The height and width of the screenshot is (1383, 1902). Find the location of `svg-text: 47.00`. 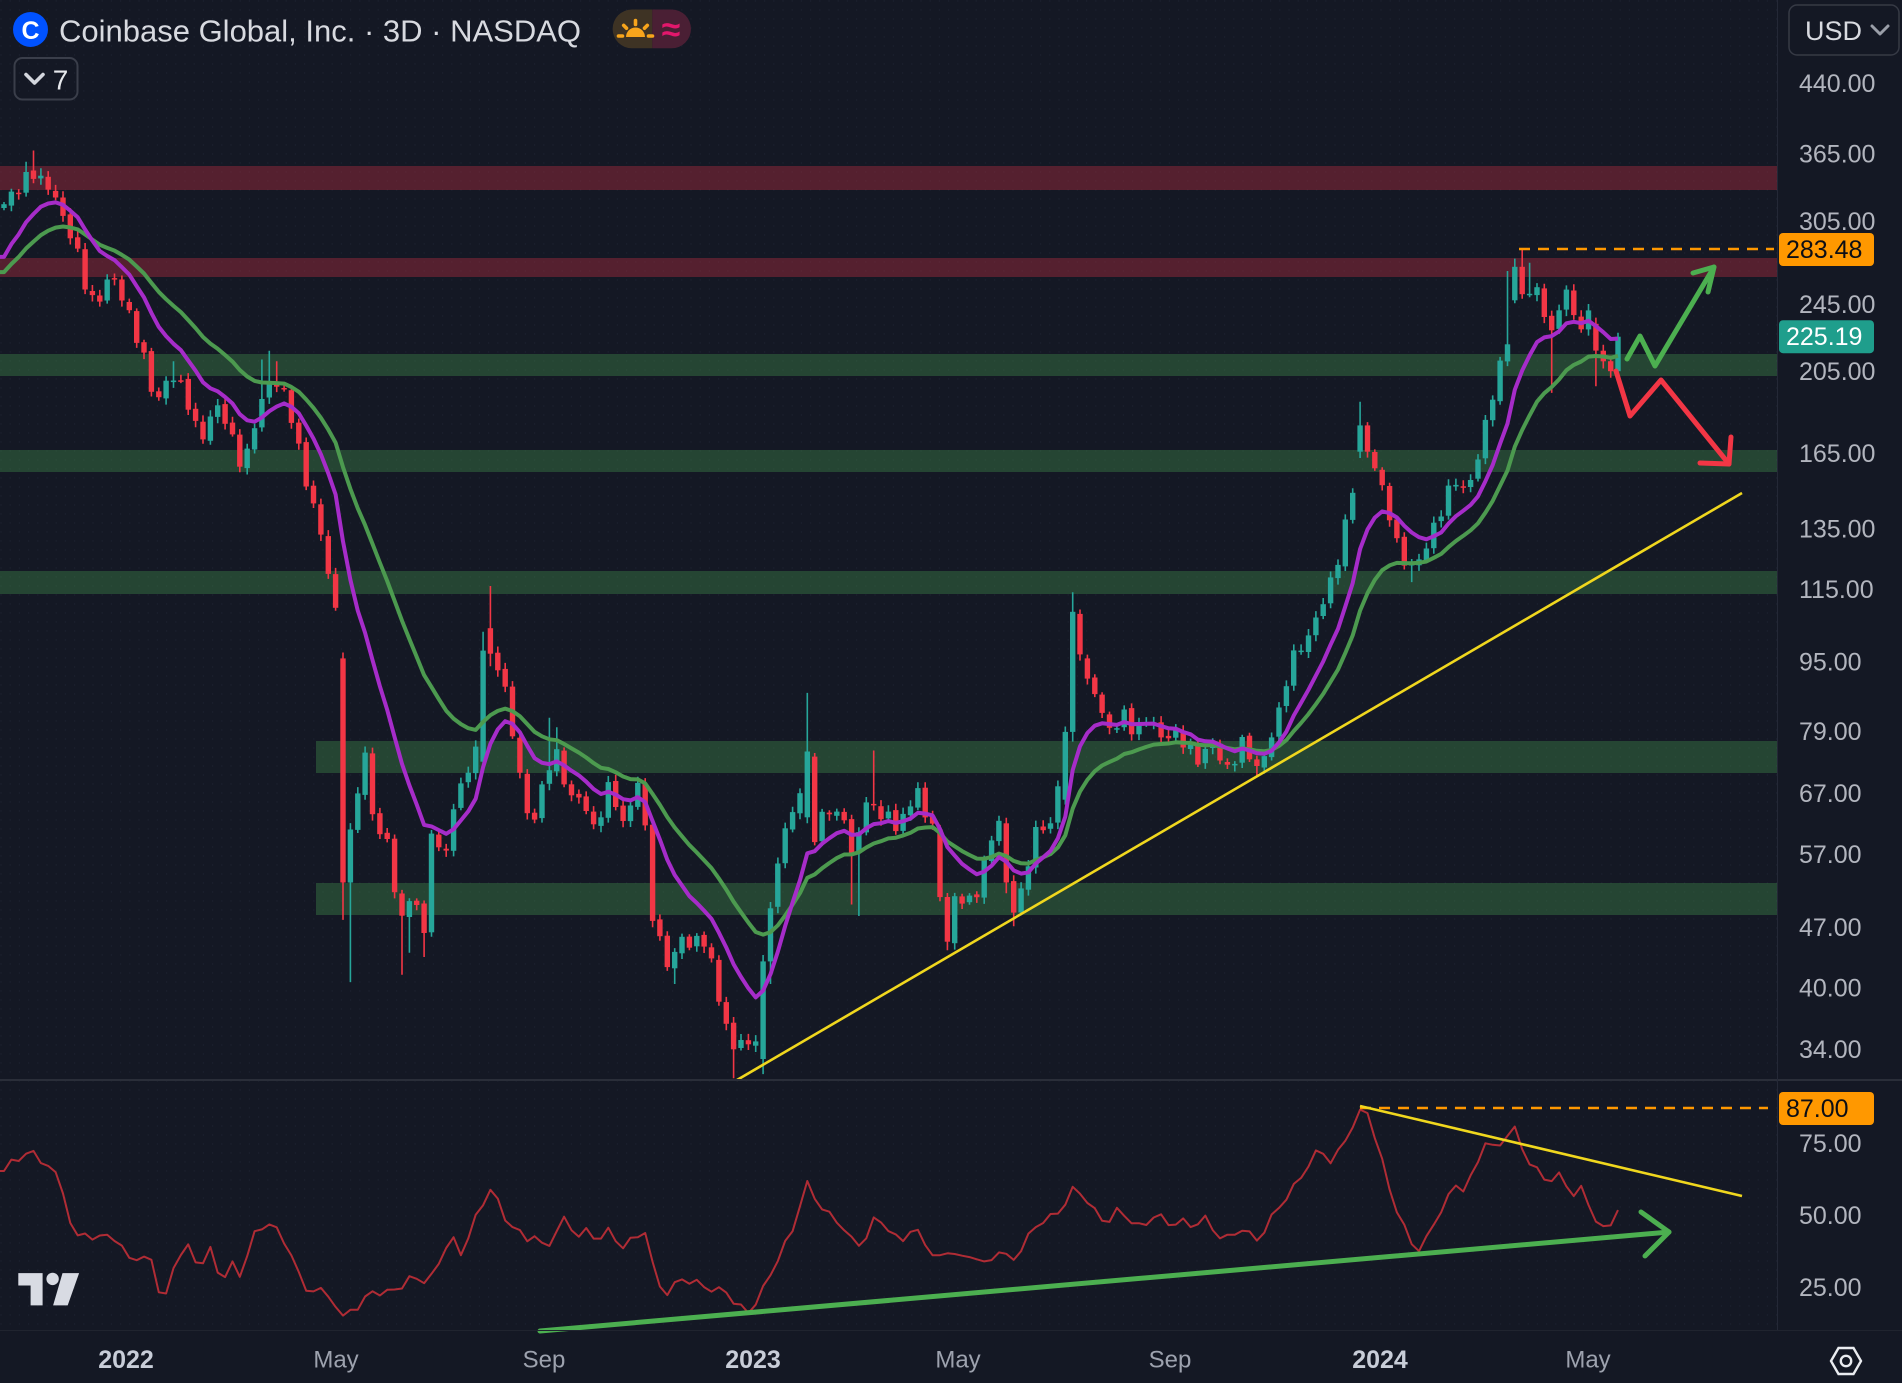

svg-text: 47.00 is located at coordinates (1830, 928).